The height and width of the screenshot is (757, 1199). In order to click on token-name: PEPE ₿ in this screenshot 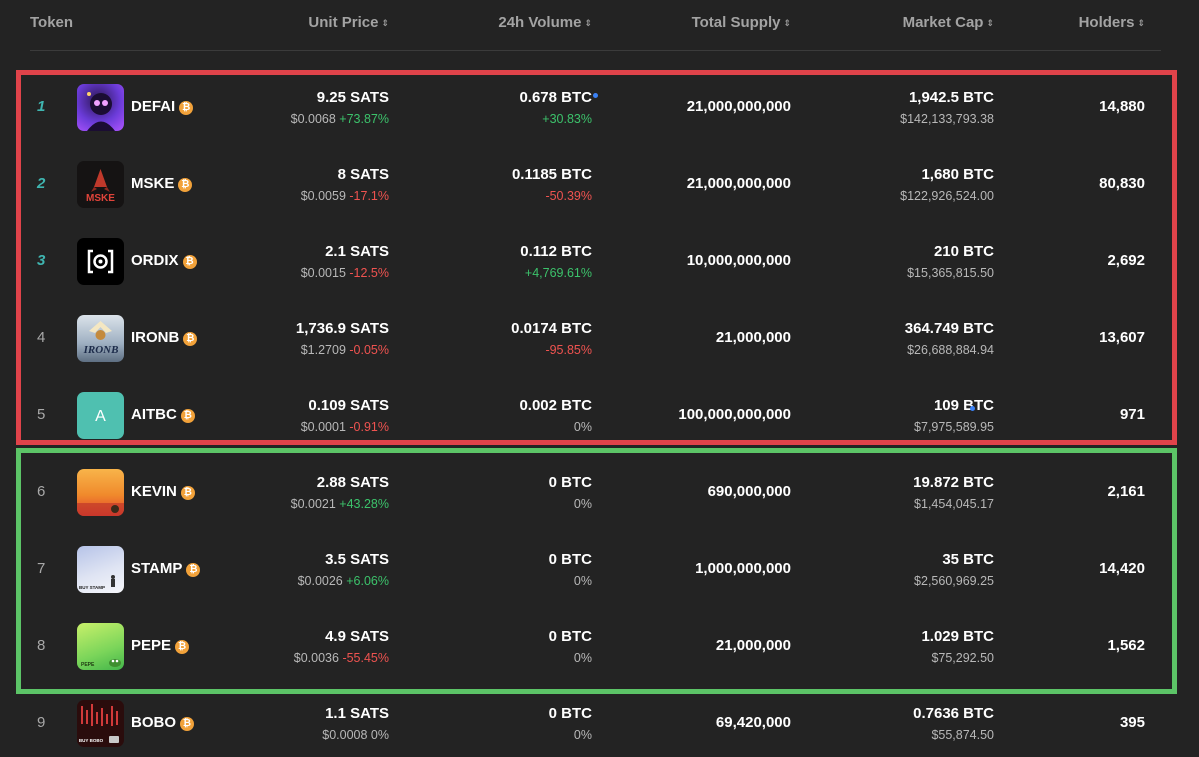, I will do `click(160, 645)`.